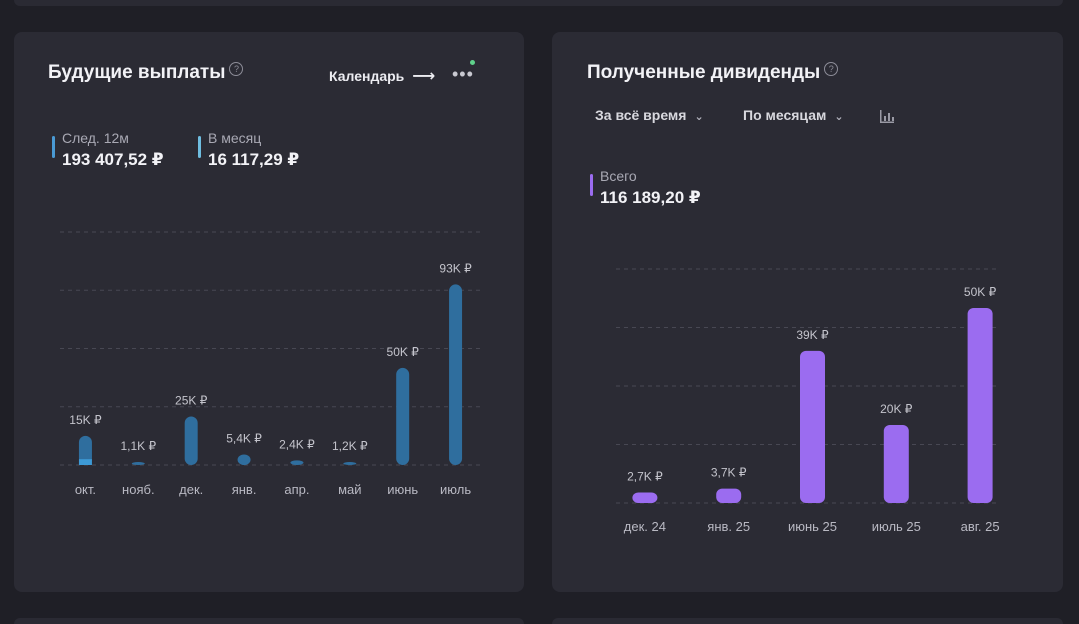  Describe the element at coordinates (980, 526) in the screenshot. I see `x-tick-label: авг. 25` at that location.